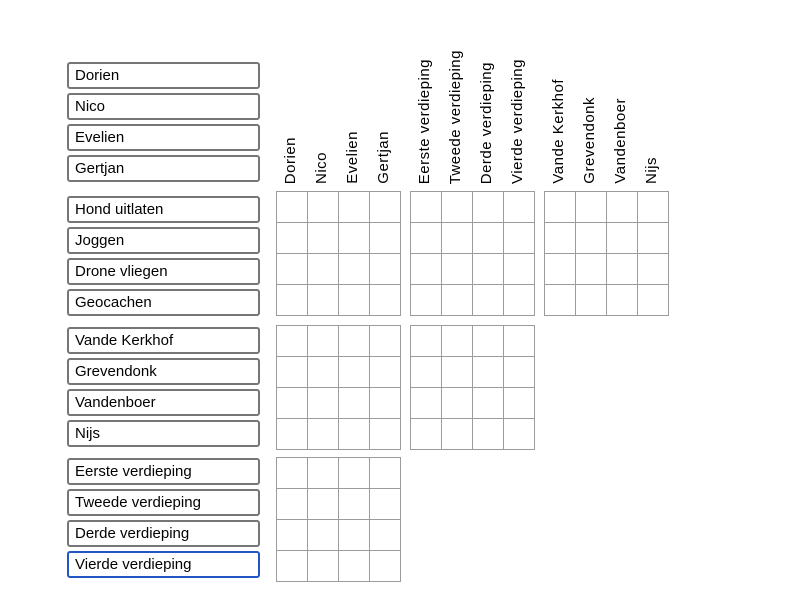 The image size is (800, 600). What do you see at coordinates (163, 168) in the screenshot?
I see `row-label-gertjan: Gertjan` at bounding box center [163, 168].